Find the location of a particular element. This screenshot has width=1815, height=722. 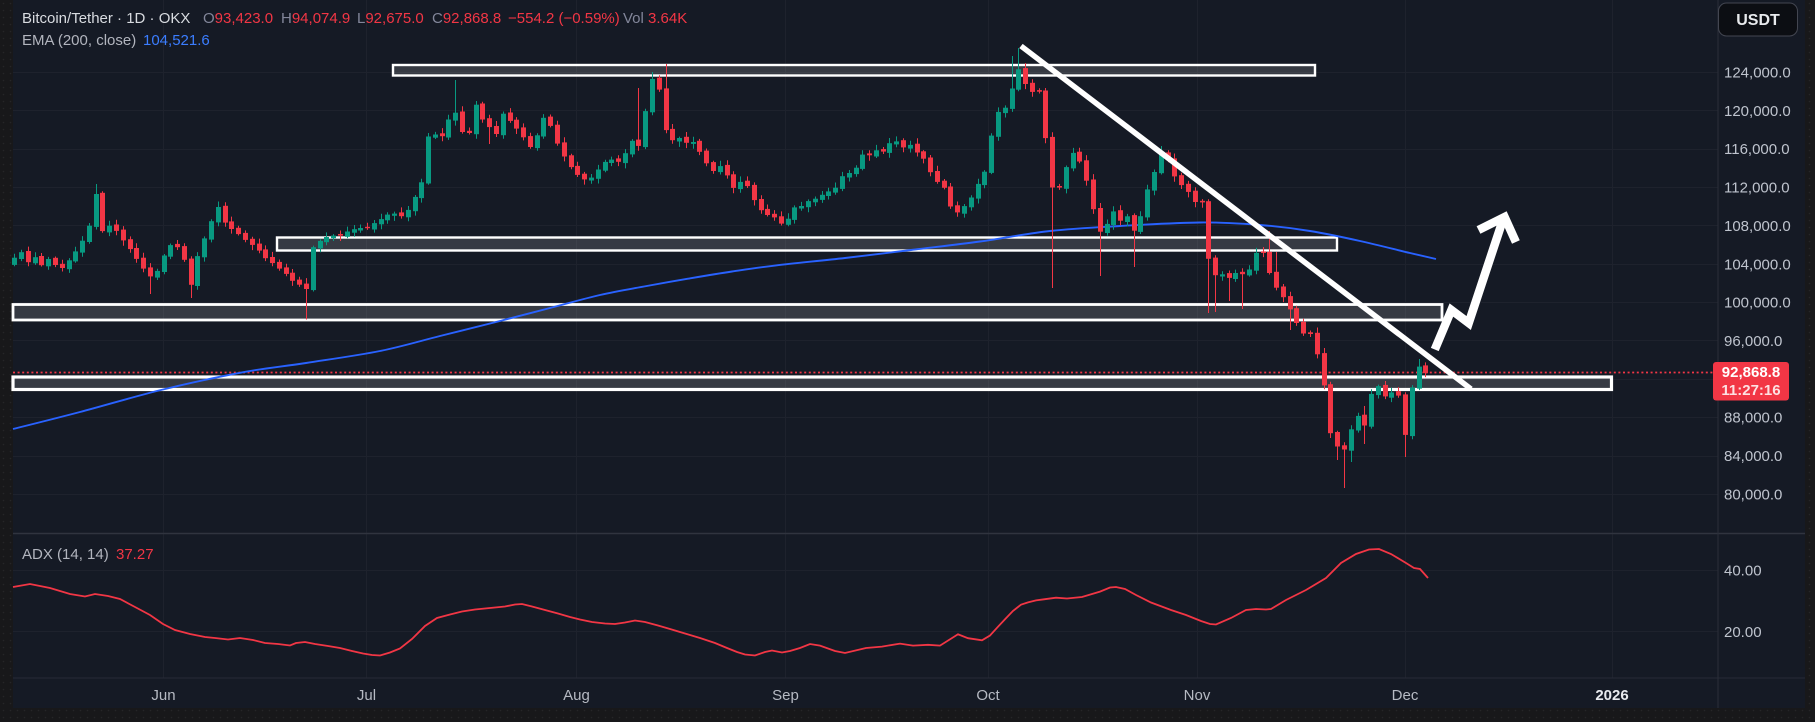

svg-text: 11:27:16 is located at coordinates (1750, 390).